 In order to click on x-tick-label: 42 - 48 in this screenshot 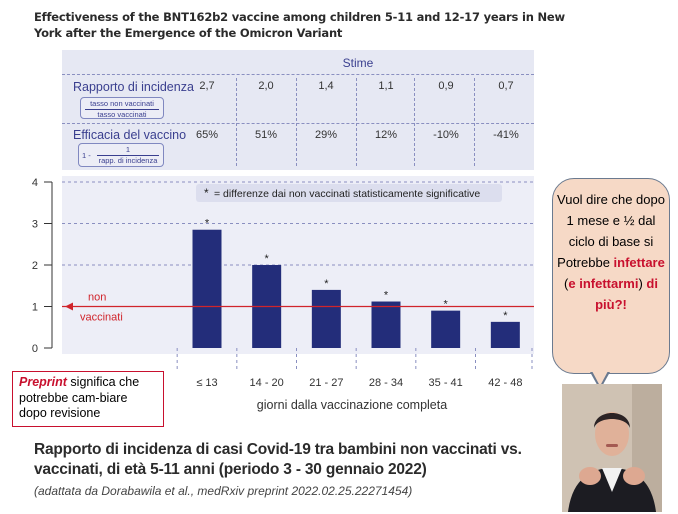, I will do `click(505, 383)`.